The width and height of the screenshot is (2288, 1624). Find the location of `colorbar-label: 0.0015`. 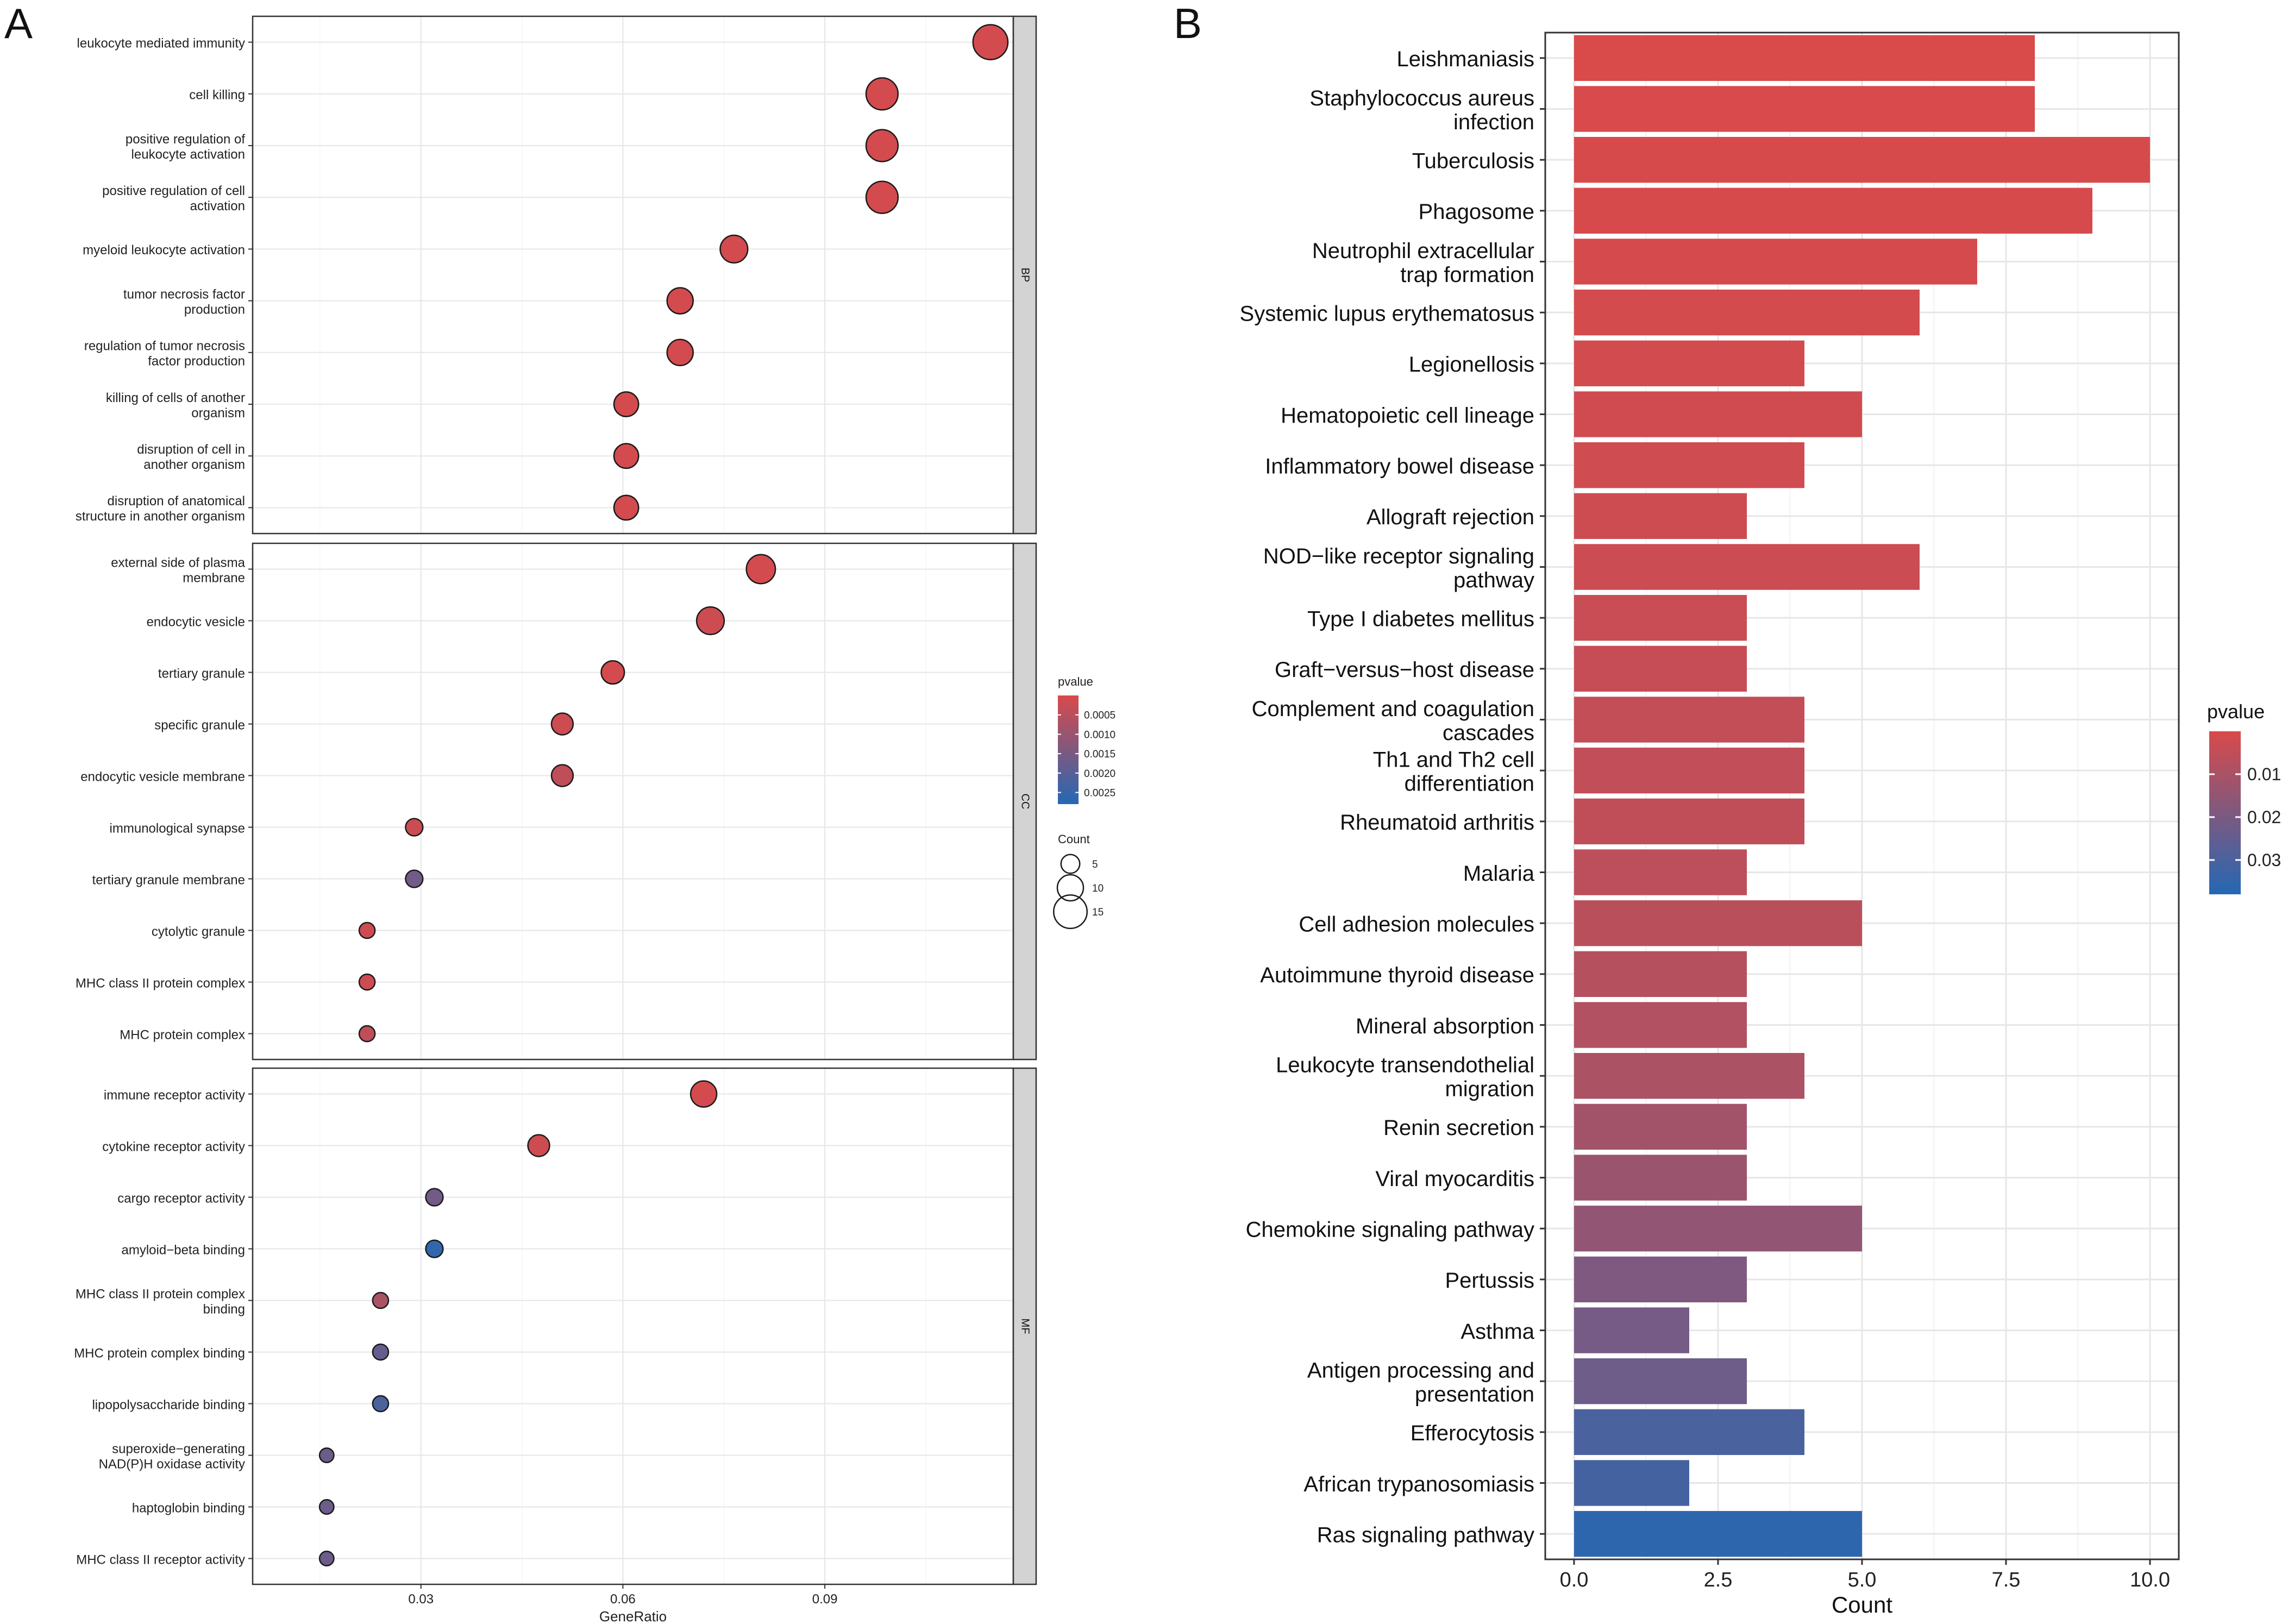

colorbar-label: 0.0015 is located at coordinates (1099, 754).